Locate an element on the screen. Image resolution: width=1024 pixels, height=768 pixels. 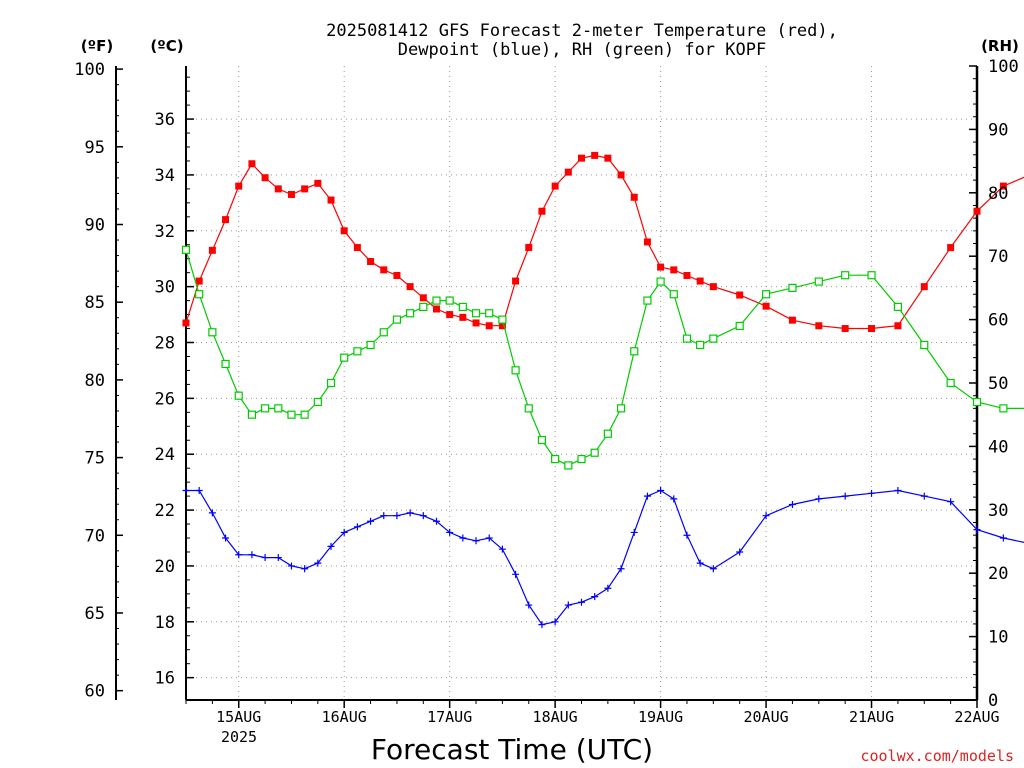
chart-title-line2: Dewpoint (blue), RH (green) for KOPF is located at coordinates (582, 50).